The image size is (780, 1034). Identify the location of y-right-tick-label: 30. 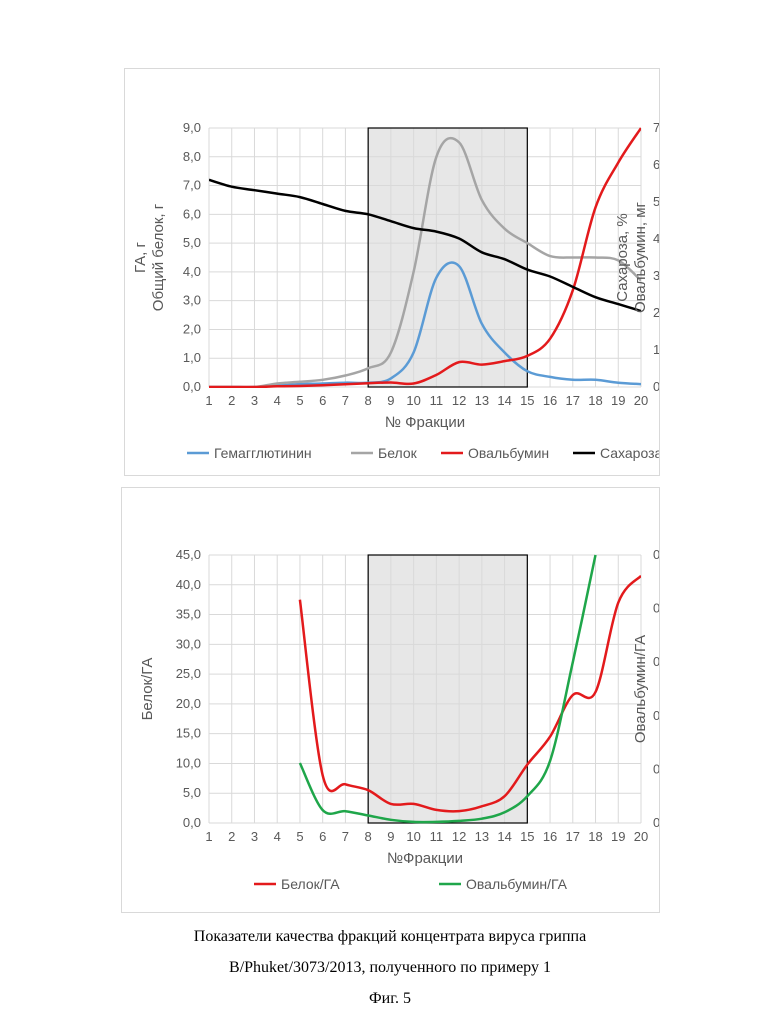
(656, 275).